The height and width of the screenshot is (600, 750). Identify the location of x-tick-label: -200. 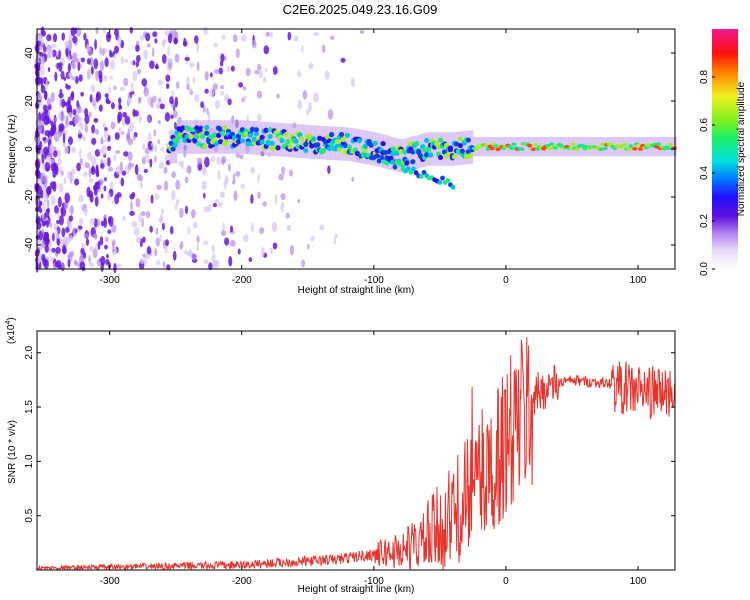
(242, 581).